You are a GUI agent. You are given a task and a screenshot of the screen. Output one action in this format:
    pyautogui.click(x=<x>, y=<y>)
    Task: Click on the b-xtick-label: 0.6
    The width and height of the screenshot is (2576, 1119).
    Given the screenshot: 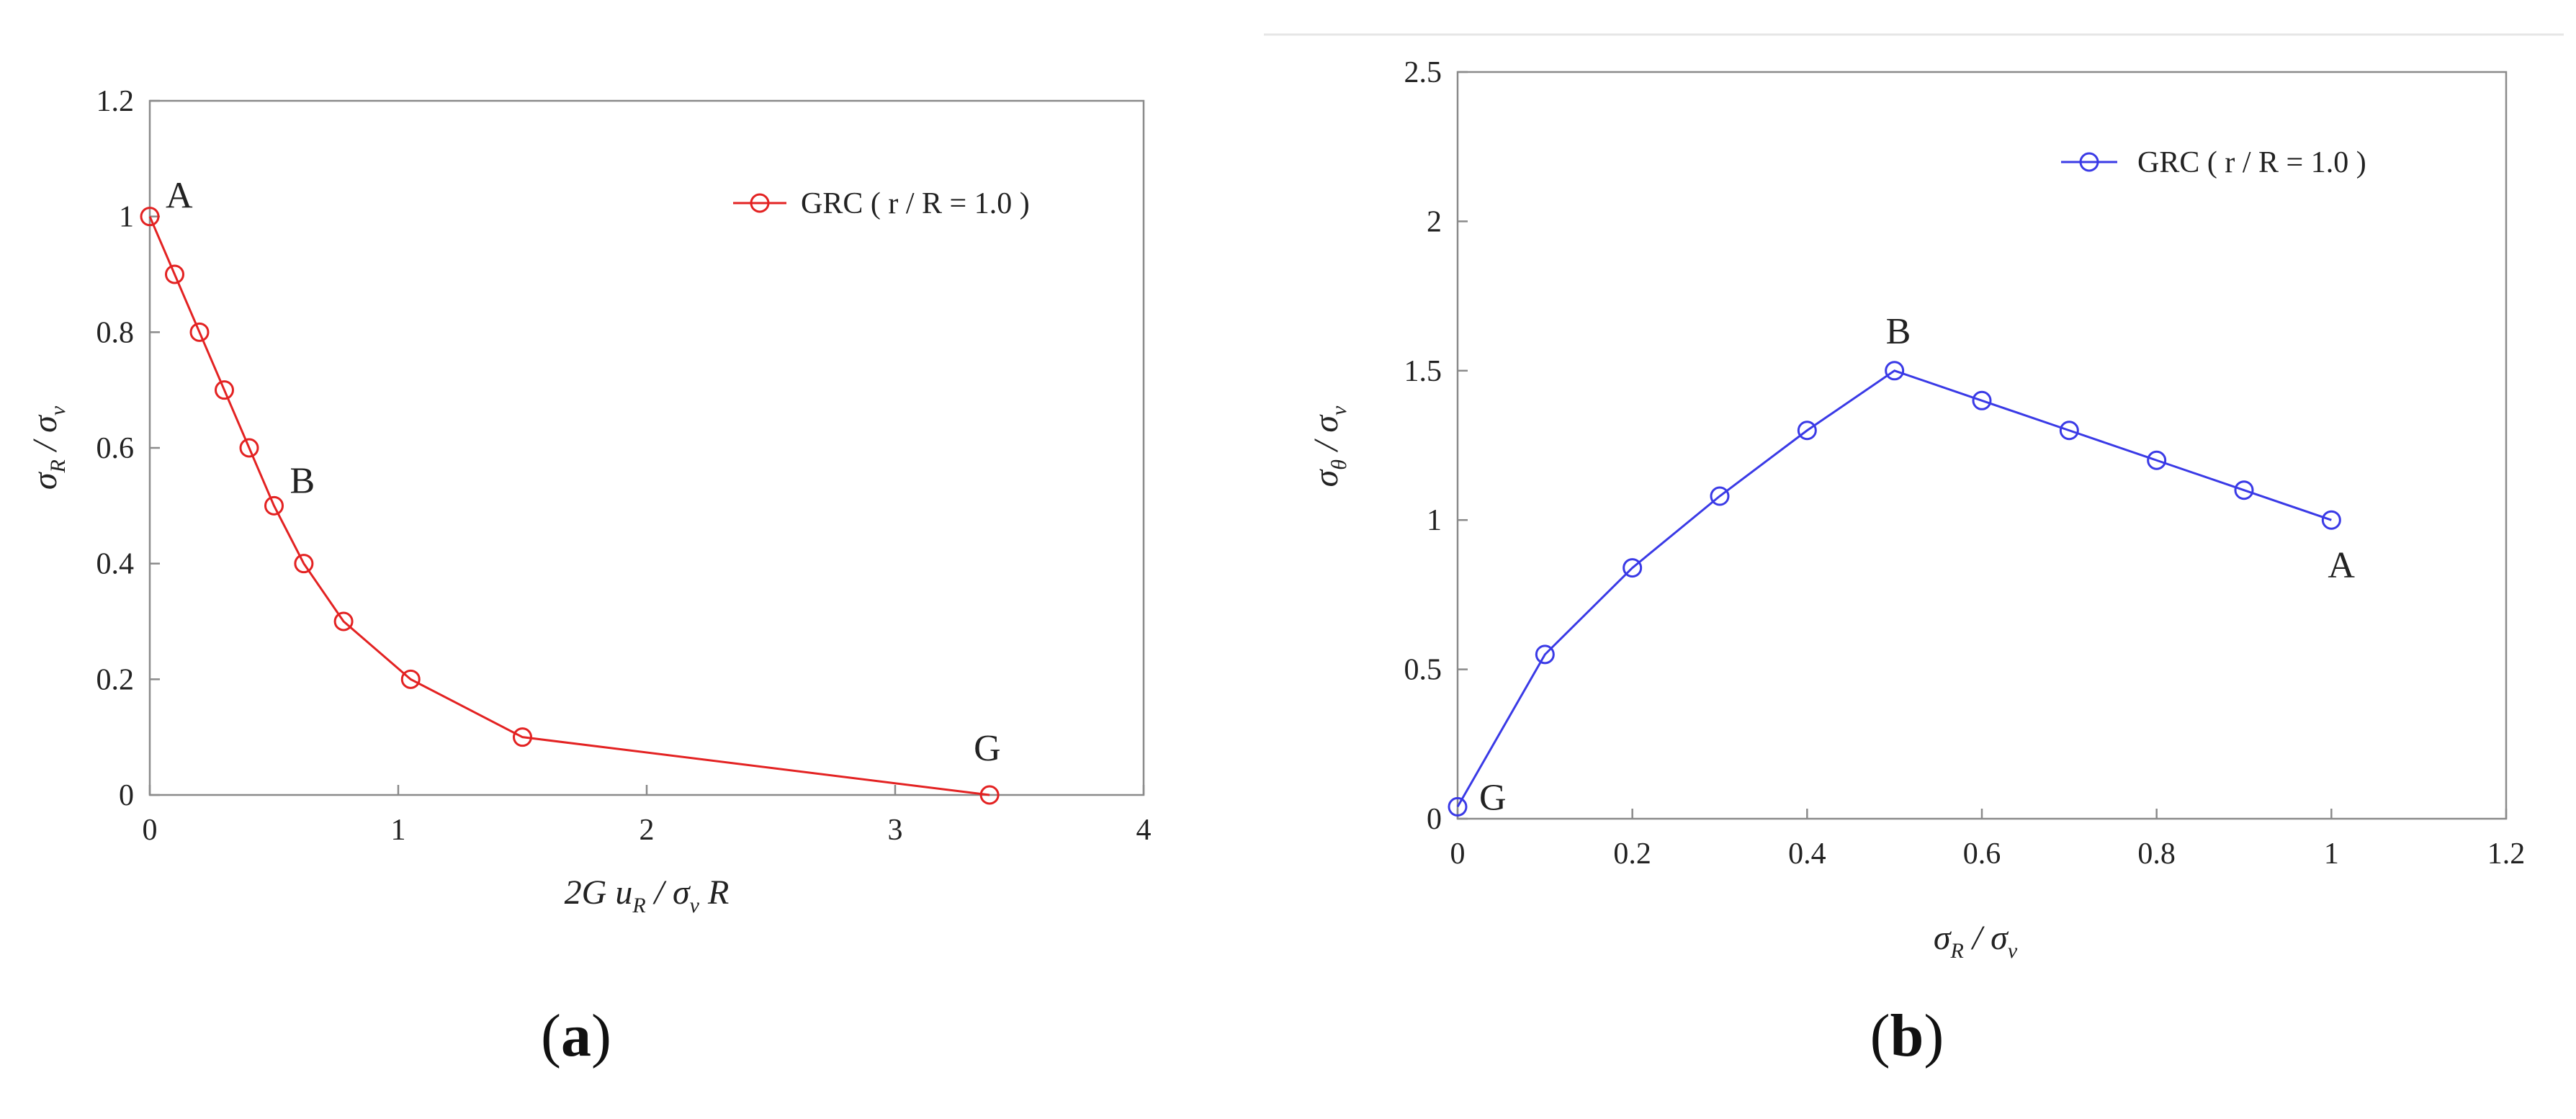 What is the action you would take?
    pyautogui.click(x=1982, y=854)
    